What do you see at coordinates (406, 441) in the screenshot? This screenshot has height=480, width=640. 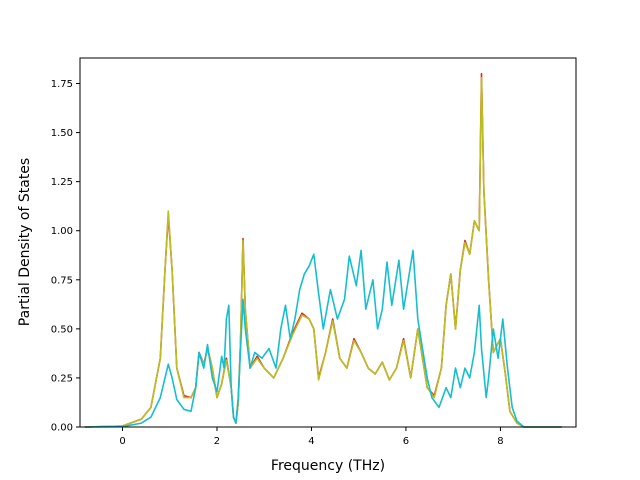 I see `x-tick-label: 6` at bounding box center [406, 441].